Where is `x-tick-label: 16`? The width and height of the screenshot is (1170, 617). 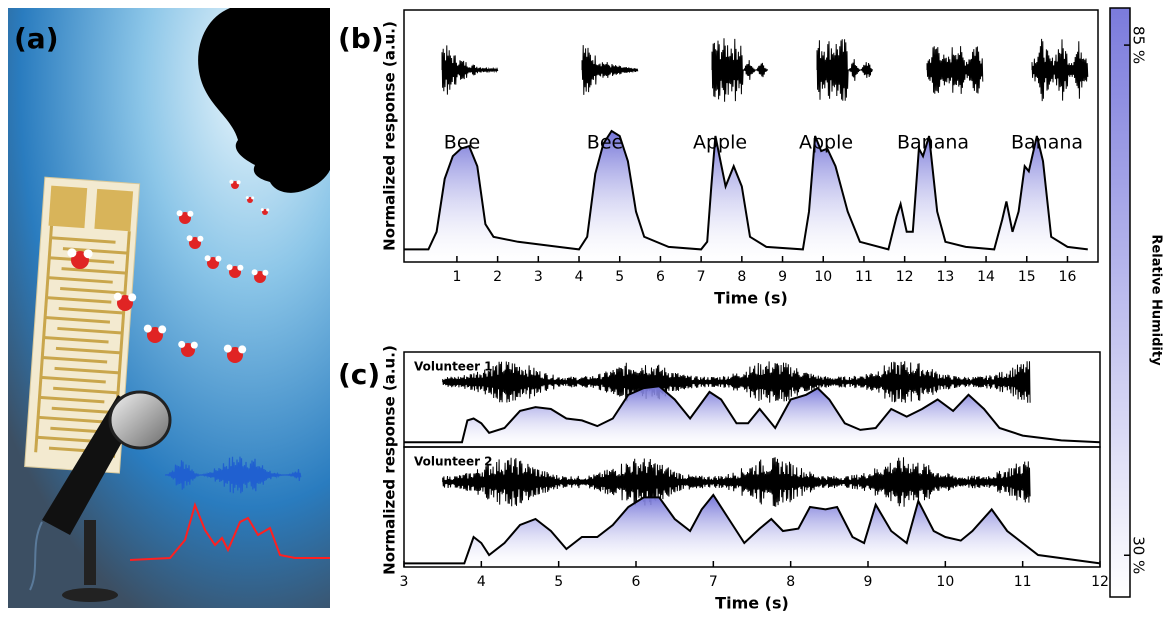
x-tick-label: 16 is located at coordinates (1068, 277).